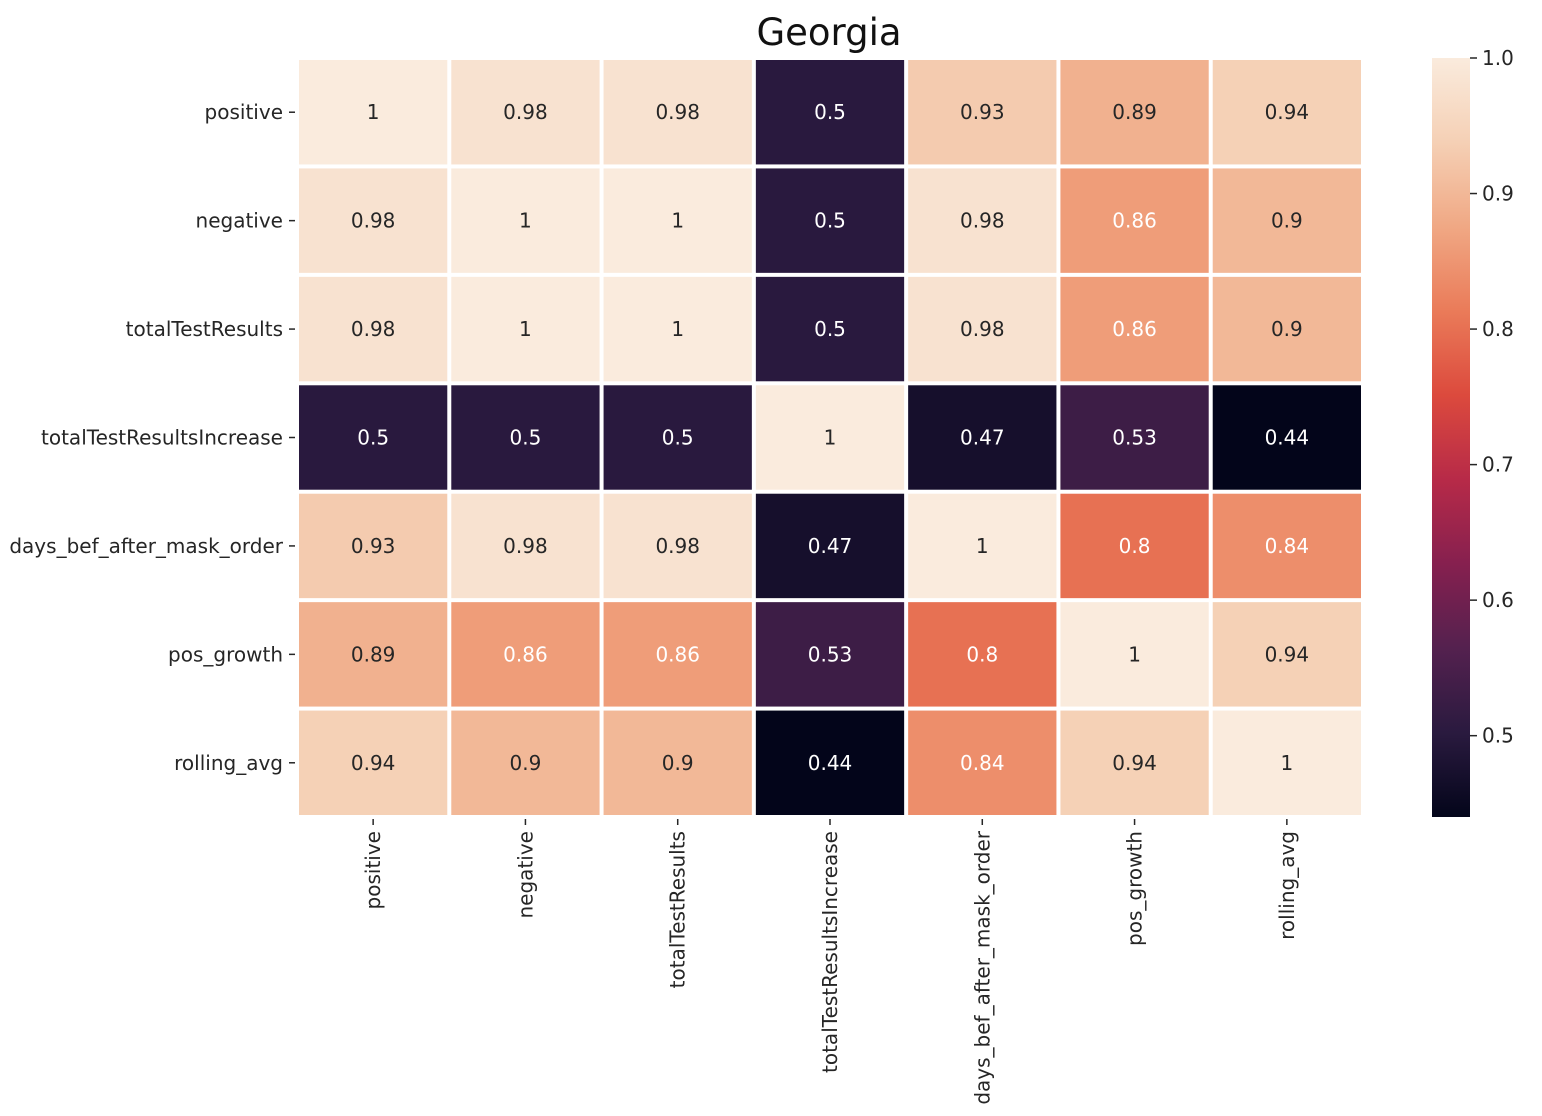  I want to click on colorbar-tick-label: 0.9, so click(1498, 194).